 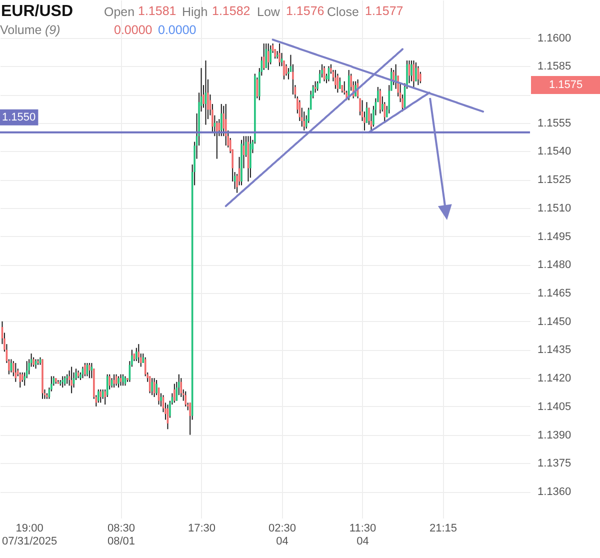 What do you see at coordinates (21, 30) in the screenshot?
I see `annotation: Volume` at bounding box center [21, 30].